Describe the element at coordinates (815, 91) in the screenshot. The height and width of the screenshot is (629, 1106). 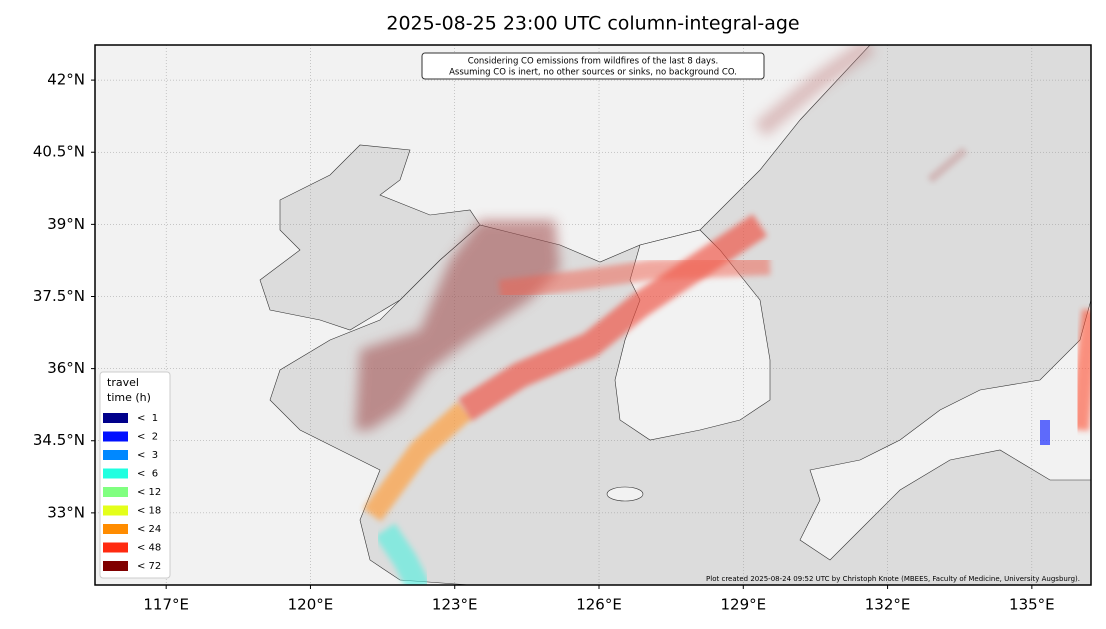
I see `plume-ne` at that location.